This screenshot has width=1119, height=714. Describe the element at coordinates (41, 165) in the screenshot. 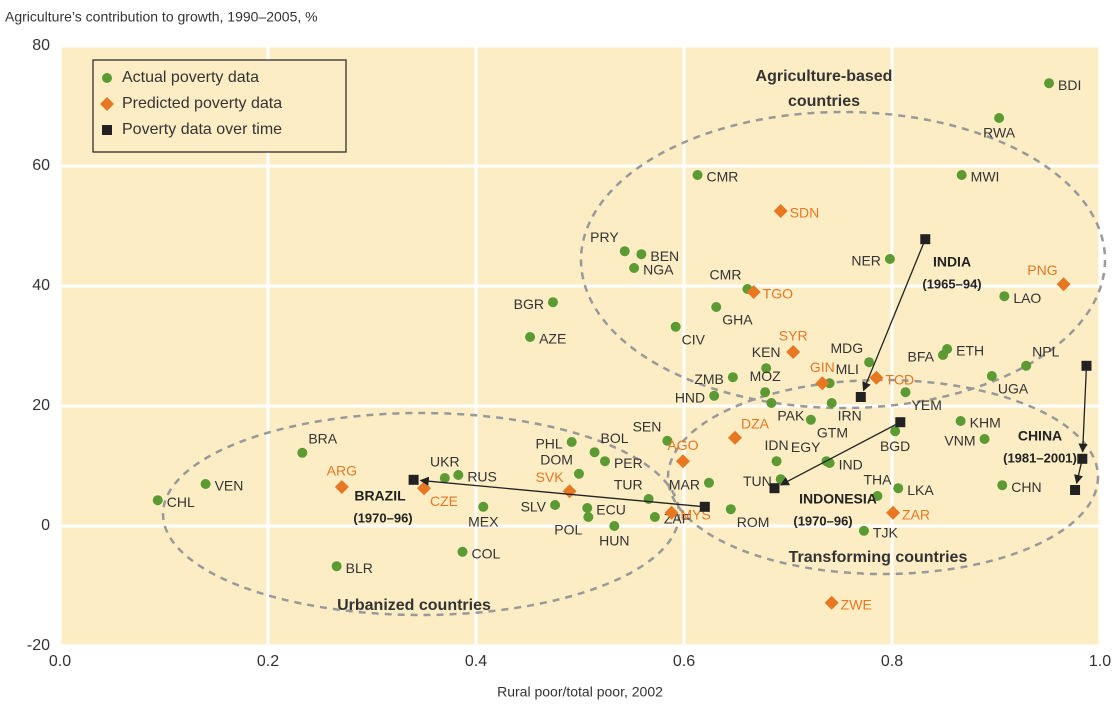

I see `y-tick-label: 60` at that location.